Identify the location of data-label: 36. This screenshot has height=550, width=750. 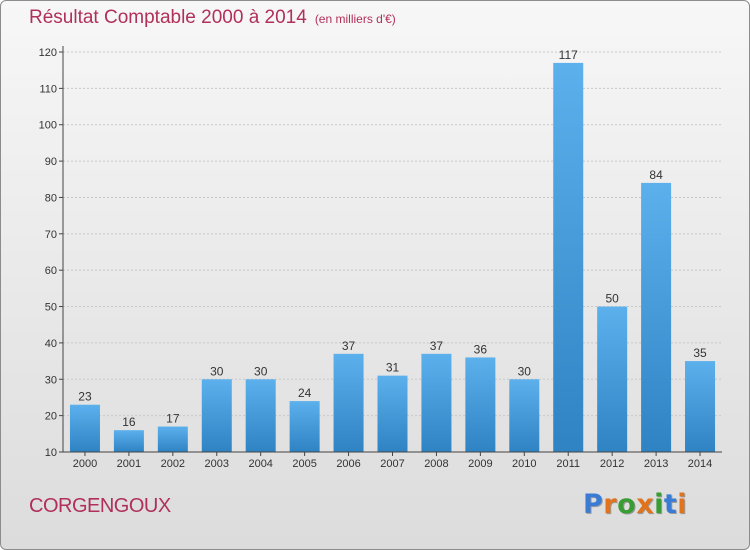
(481, 349).